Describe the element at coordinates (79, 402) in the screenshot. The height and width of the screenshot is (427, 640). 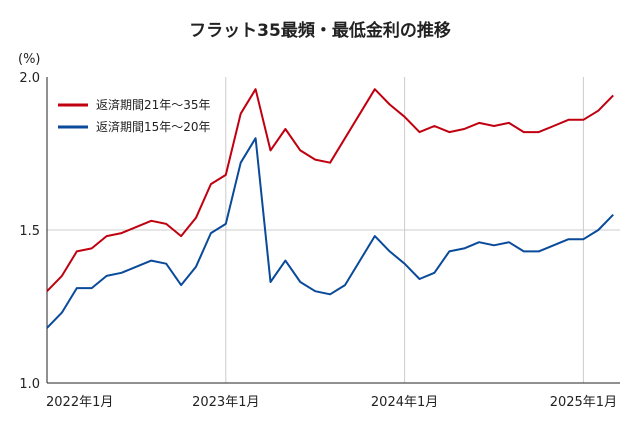
I see `x-tick-label: 2022年1月` at that location.